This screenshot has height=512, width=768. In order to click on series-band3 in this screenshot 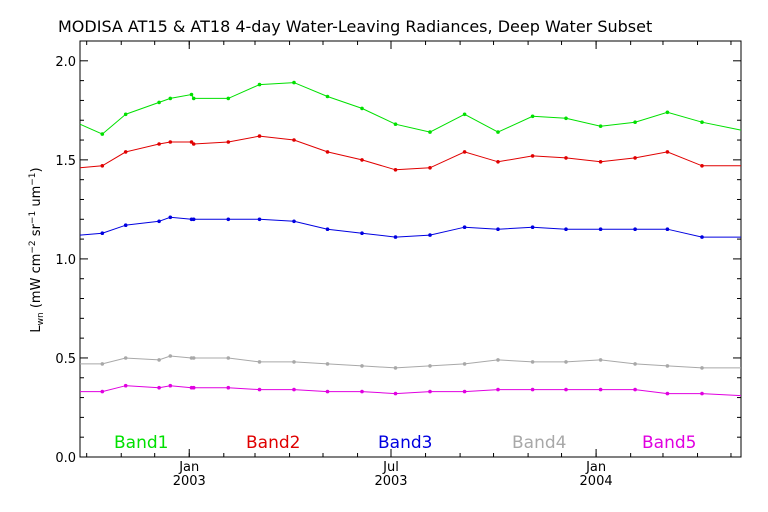, I will do `click(410, 227)`.